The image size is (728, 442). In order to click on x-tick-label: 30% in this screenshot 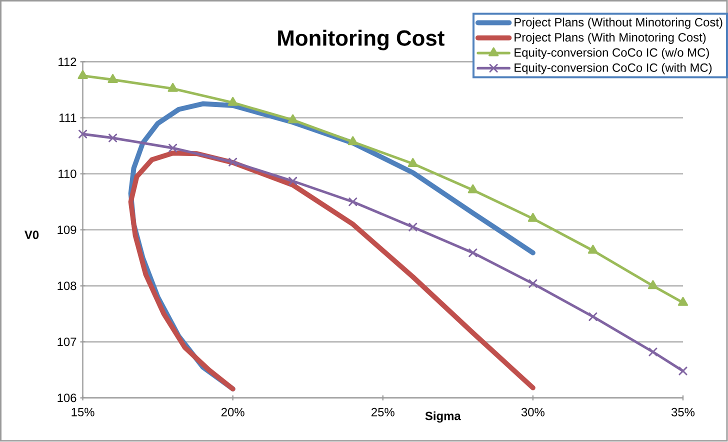, I will do `click(532, 412)`.